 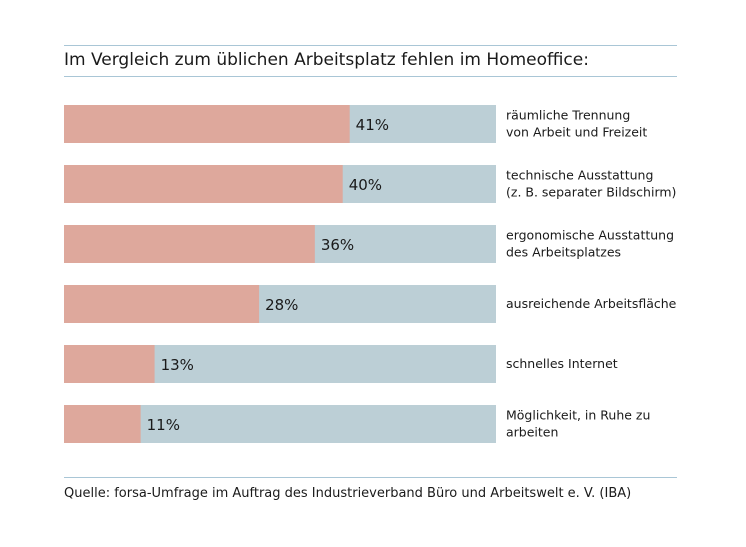 I want to click on category-label-6-line-2: arbeiten, so click(x=532, y=432).